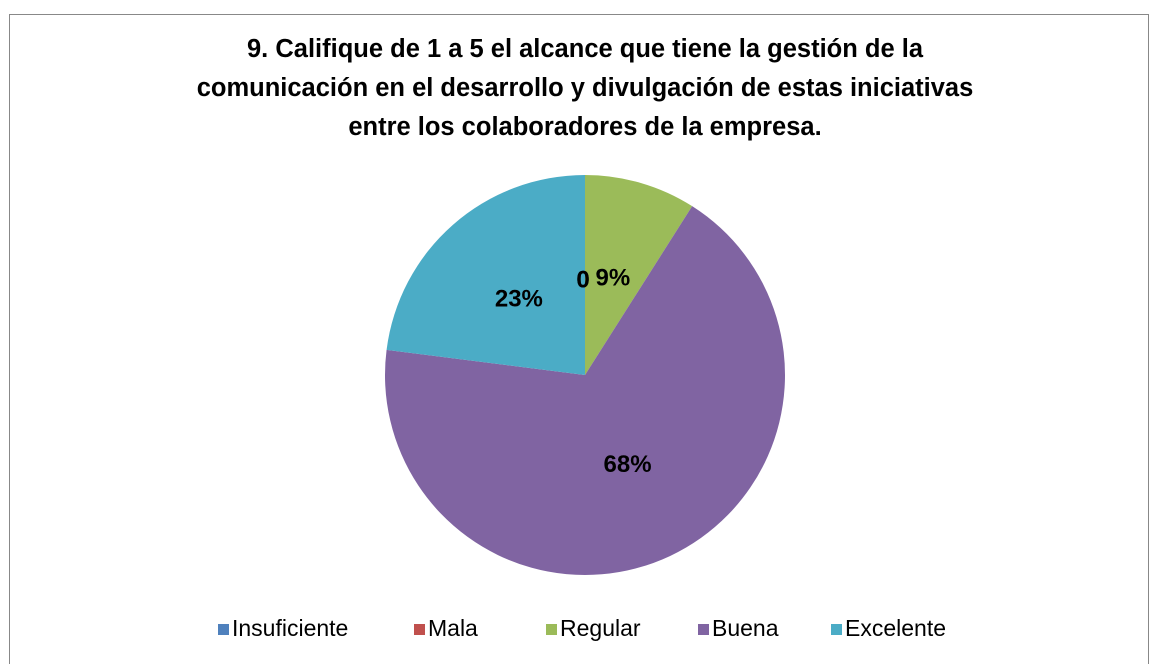  I want to click on data-label: 68%, so click(628, 464).